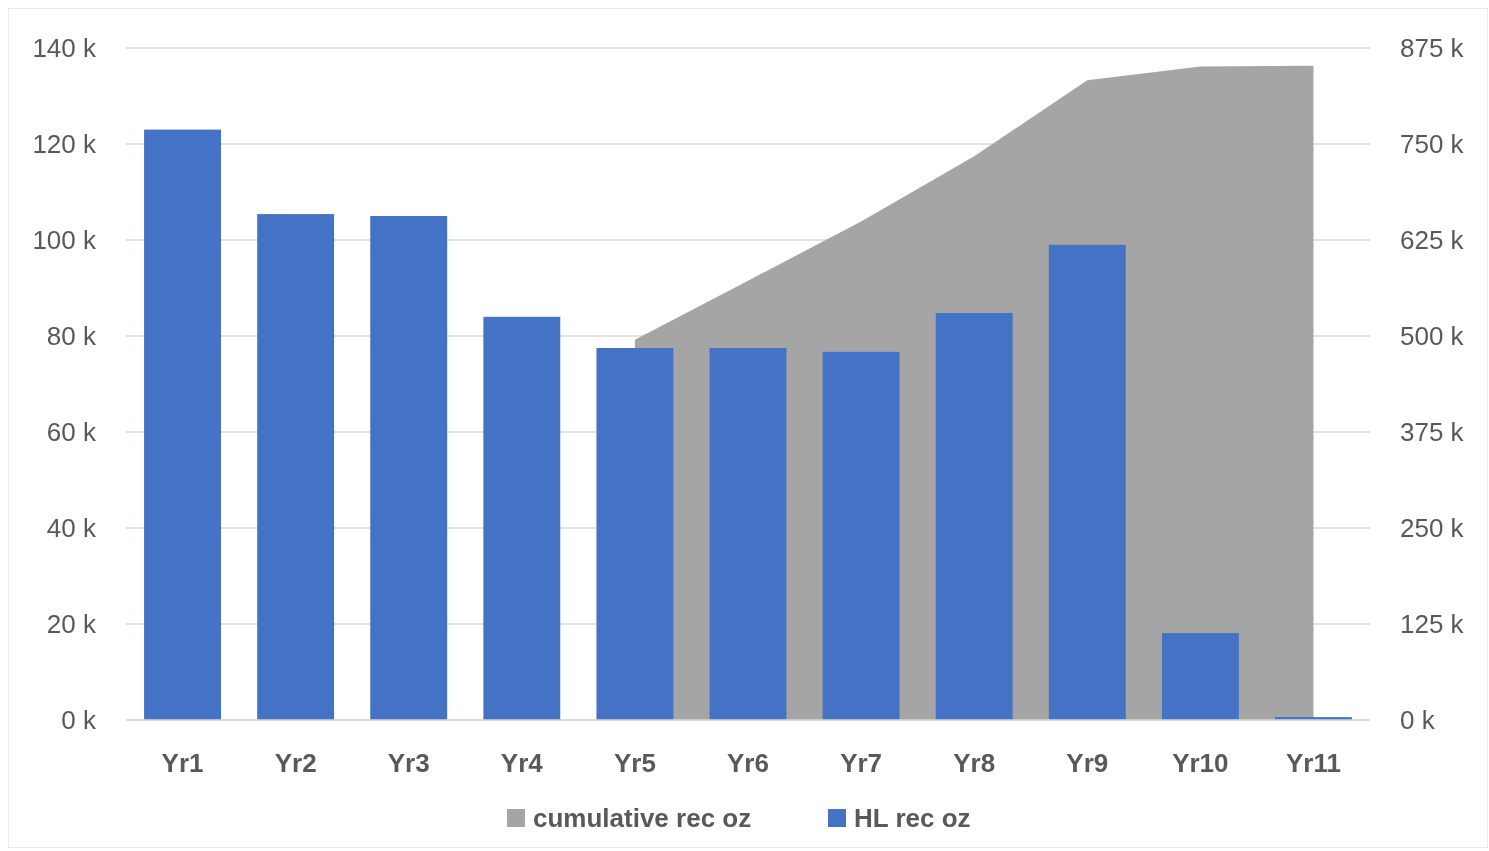 Image resolution: width=1489 pixels, height=851 pixels. I want to click on x-tick-label: Yr7, so click(861, 763).